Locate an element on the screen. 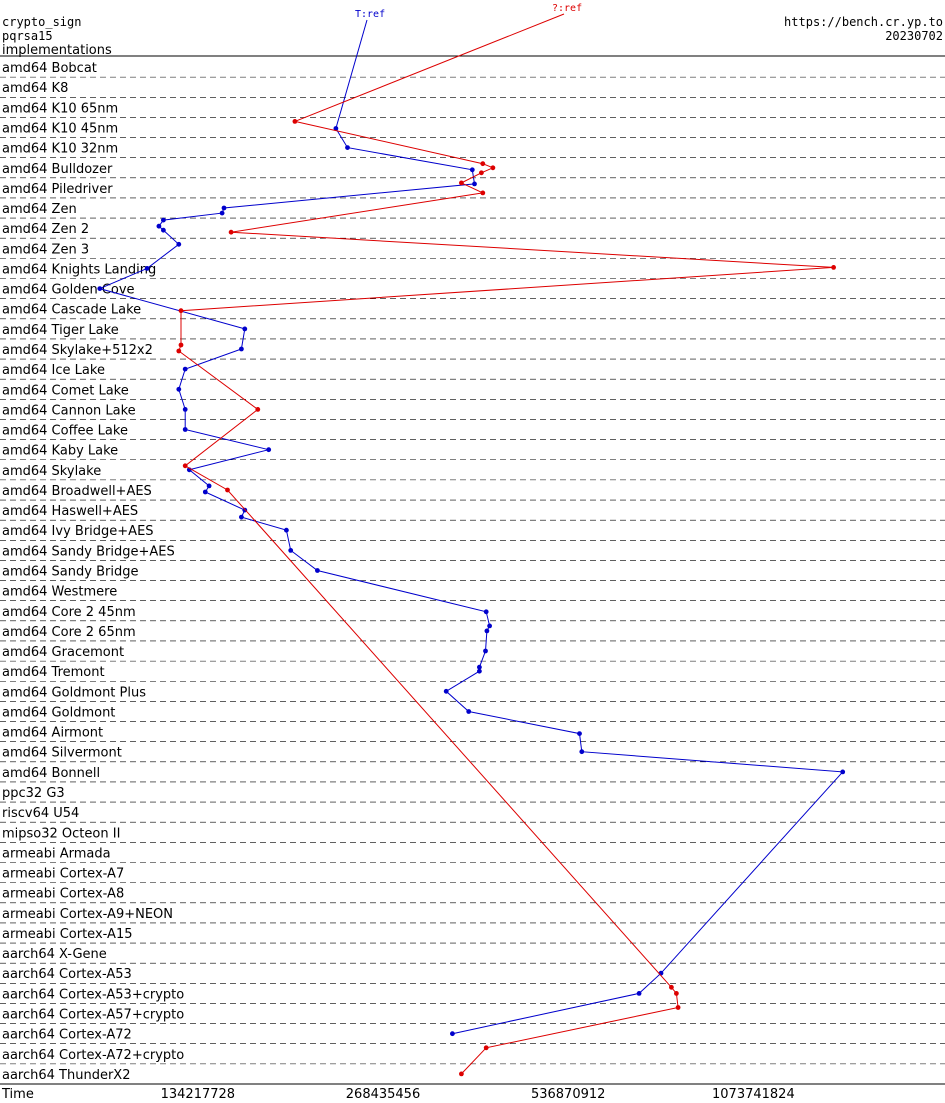  category-label-amd64-bulldozer: amd64 Bulldozer is located at coordinates (57, 169).